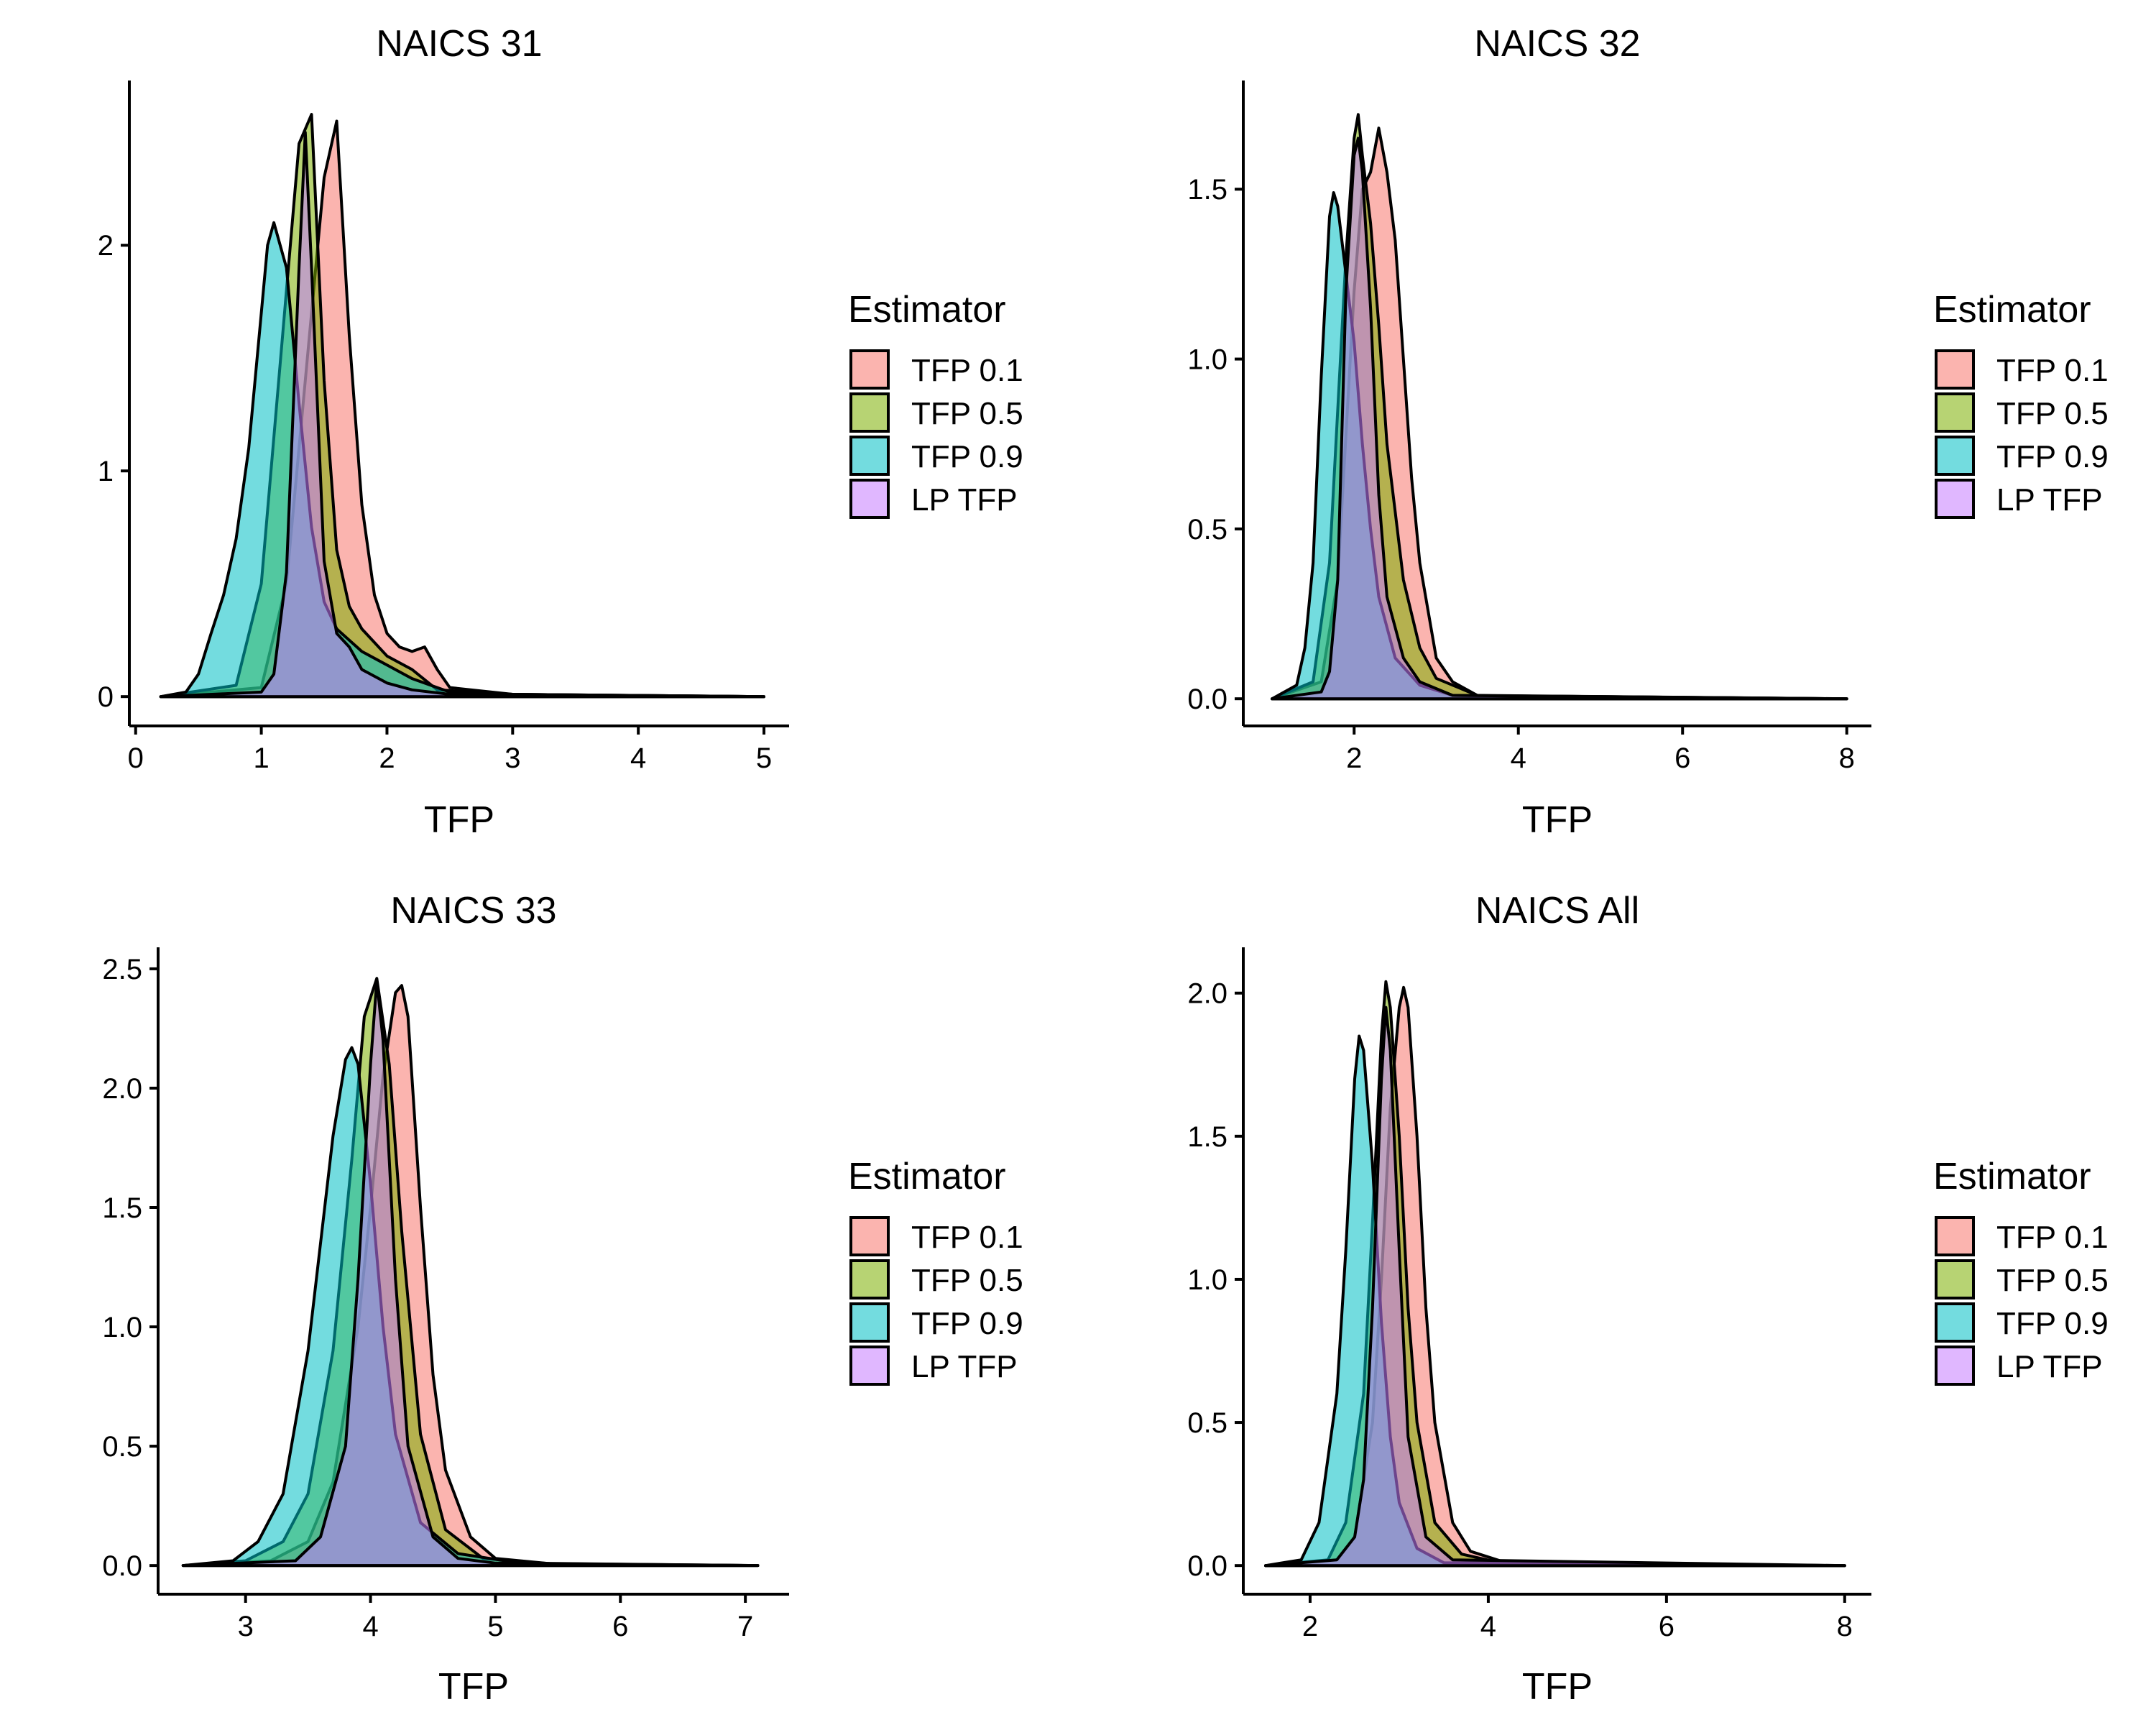  I want to click on y-tick-label: 2.5, so click(122, 969).